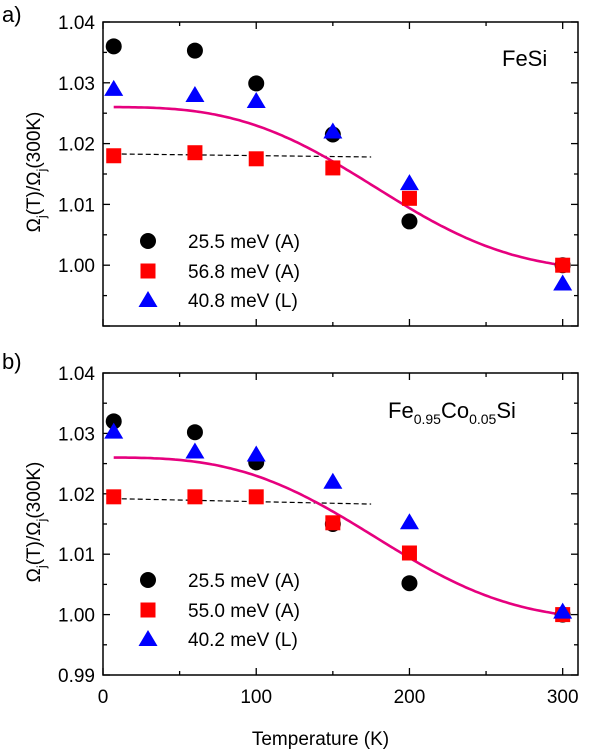 This screenshot has height=754, width=590. Describe the element at coordinates (12, 14) in the screenshot. I see `panel-label: a)` at that location.